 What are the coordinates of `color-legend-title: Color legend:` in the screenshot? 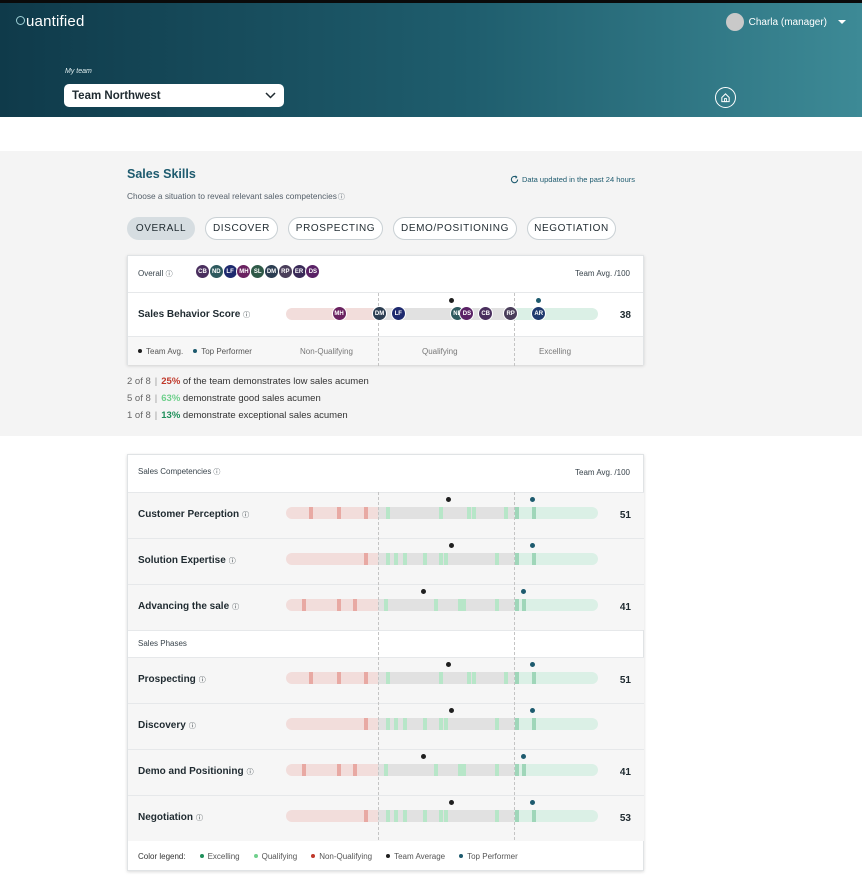 It's located at (162, 856).